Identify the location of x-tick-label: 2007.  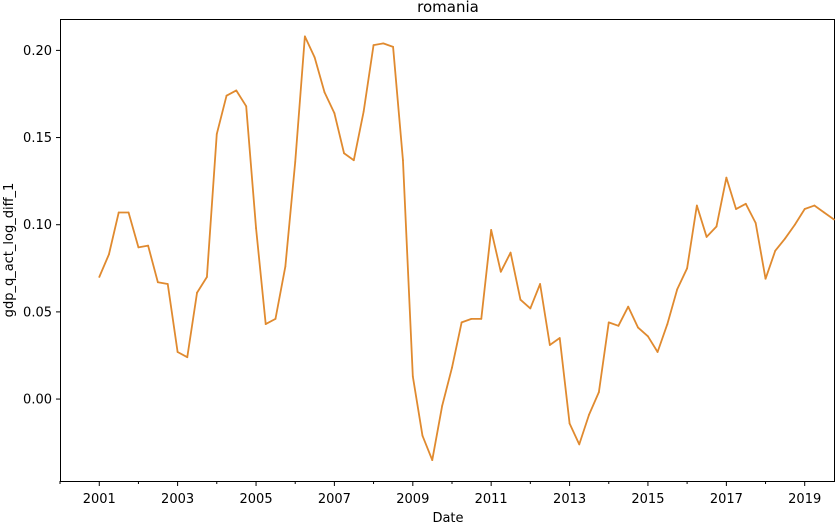
(334, 499).